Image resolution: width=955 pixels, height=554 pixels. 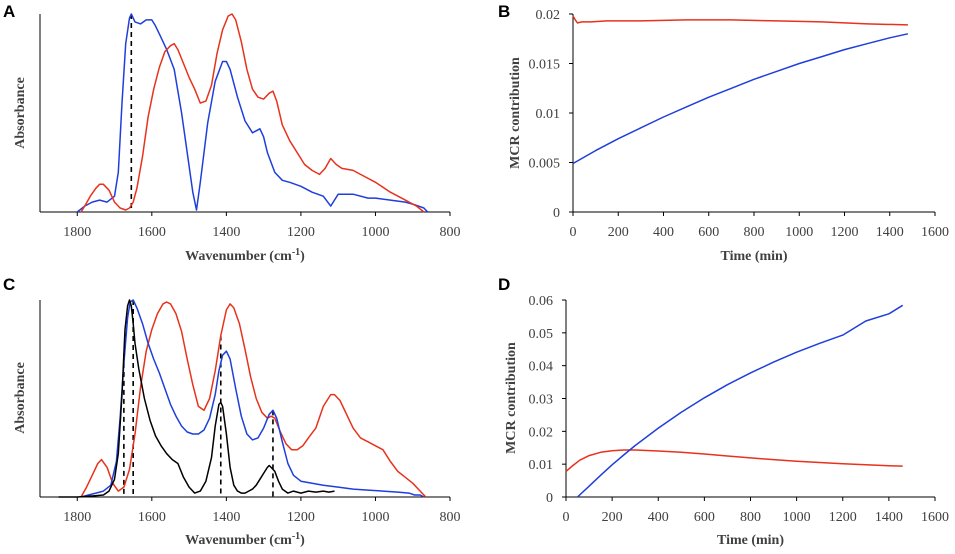 I want to click on panel-letter: C, so click(x=9, y=284).